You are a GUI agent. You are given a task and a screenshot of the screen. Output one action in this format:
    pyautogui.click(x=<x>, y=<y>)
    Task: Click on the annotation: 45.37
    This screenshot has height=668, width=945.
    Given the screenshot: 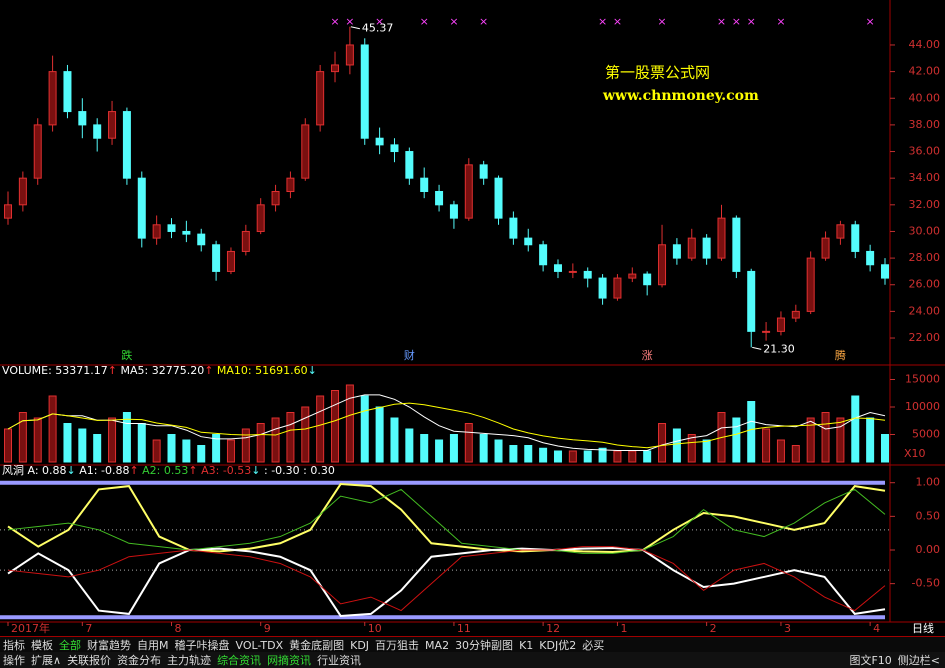 What is the action you would take?
    pyautogui.click(x=378, y=28)
    